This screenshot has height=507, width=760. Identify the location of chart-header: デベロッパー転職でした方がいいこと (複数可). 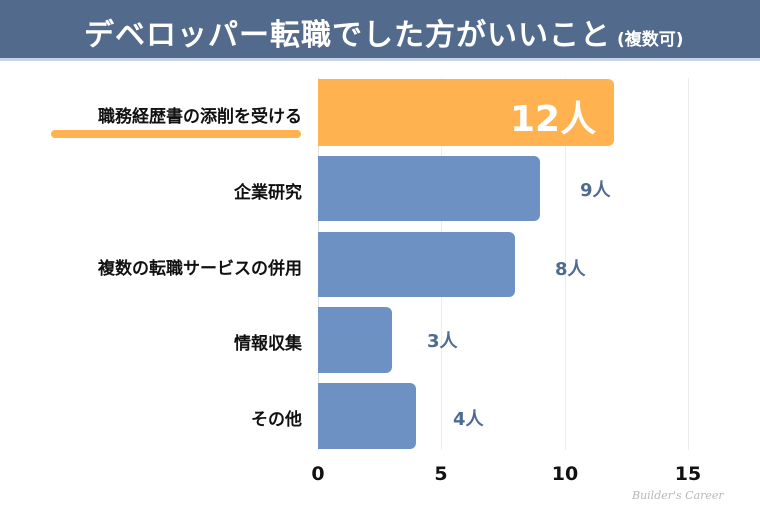
(380, 30).